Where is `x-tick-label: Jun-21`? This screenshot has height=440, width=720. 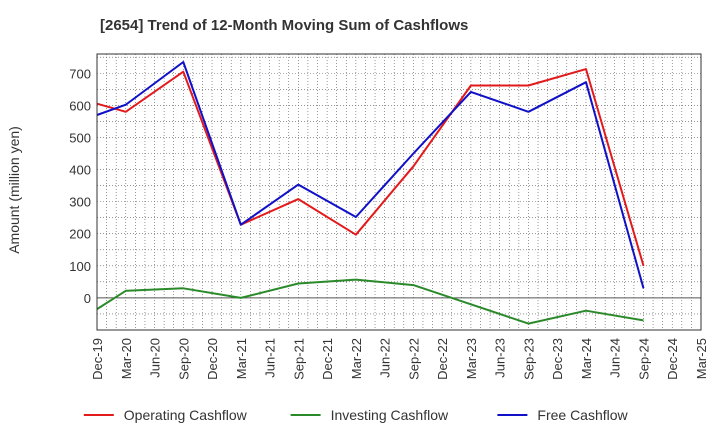
x-tick-label: Jun-21 is located at coordinates (270, 358).